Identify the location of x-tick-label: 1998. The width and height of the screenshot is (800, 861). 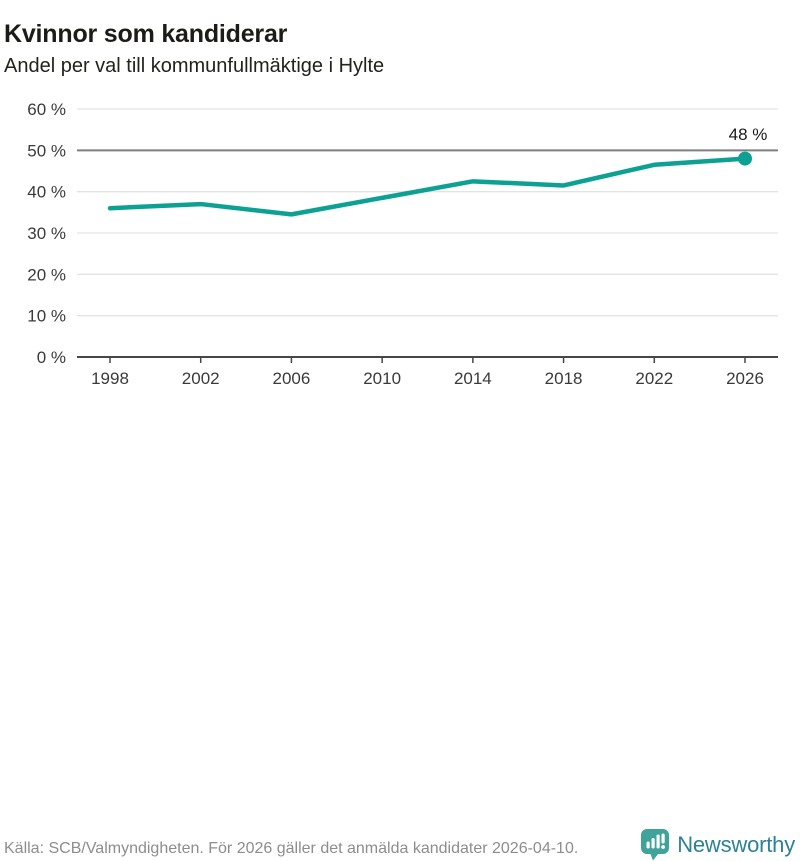
(110, 378).